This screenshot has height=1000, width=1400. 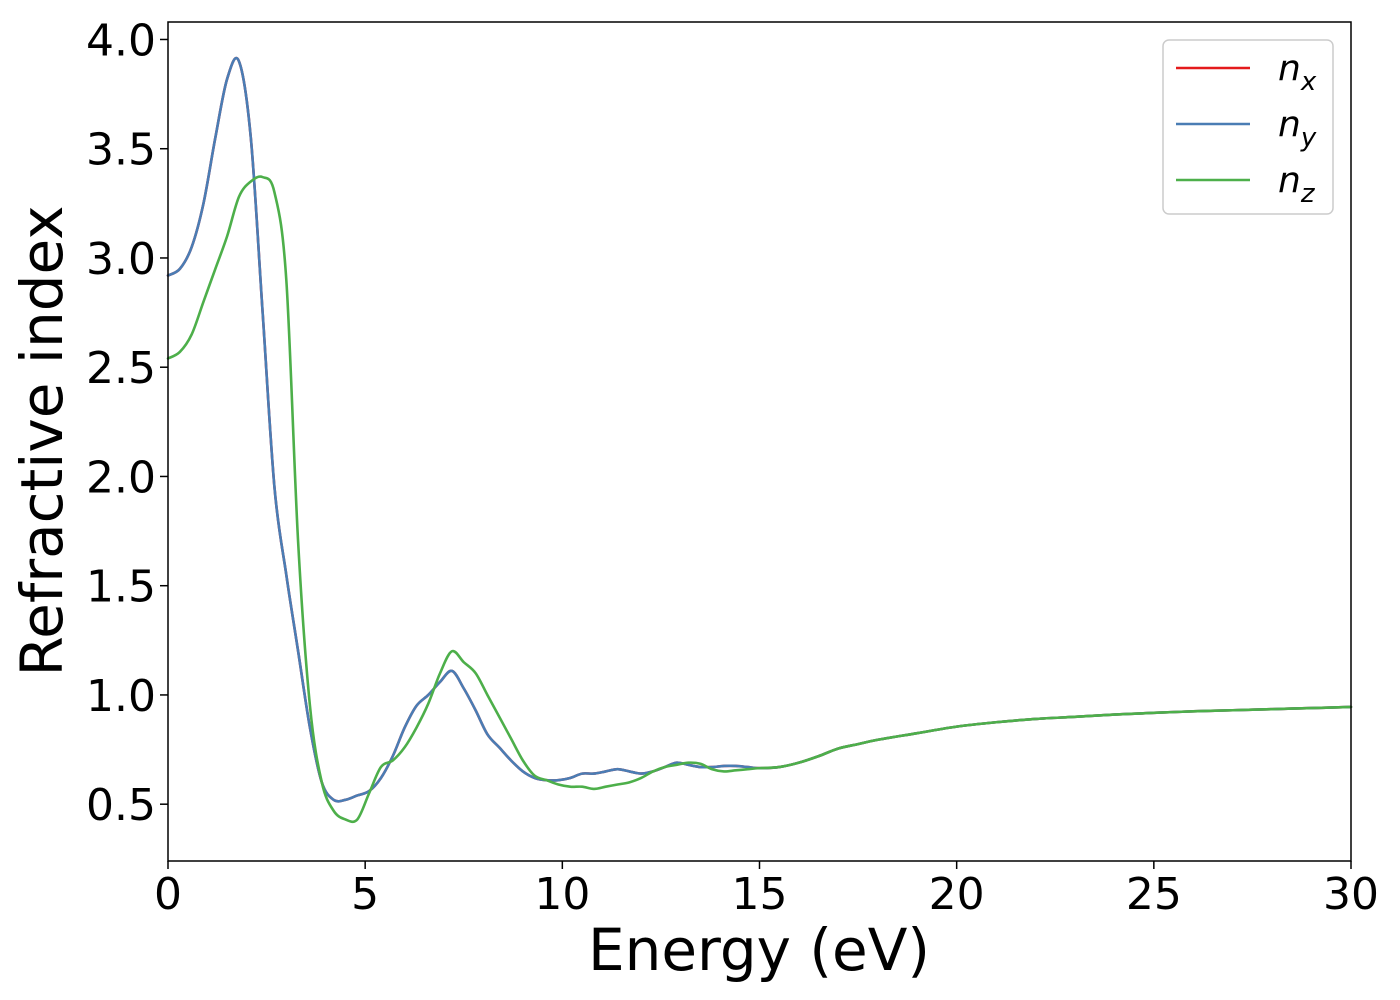 What do you see at coordinates (121, 150) in the screenshot?
I see `y-tick-label: 3.5` at bounding box center [121, 150].